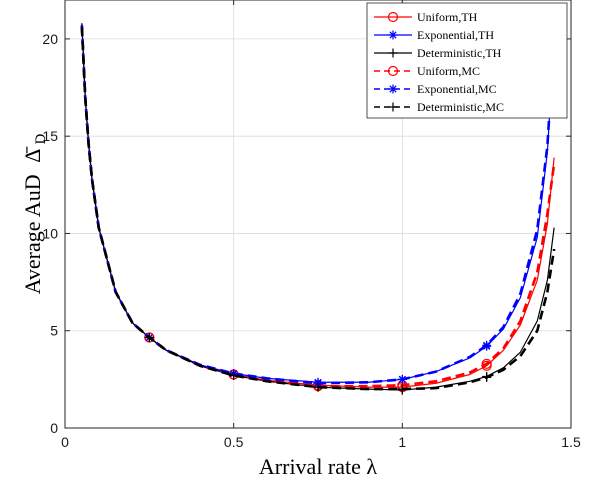 This screenshot has width=598, height=482. What do you see at coordinates (318, 466) in the screenshot?
I see `x-axis-label: Arrival rate λ` at bounding box center [318, 466].